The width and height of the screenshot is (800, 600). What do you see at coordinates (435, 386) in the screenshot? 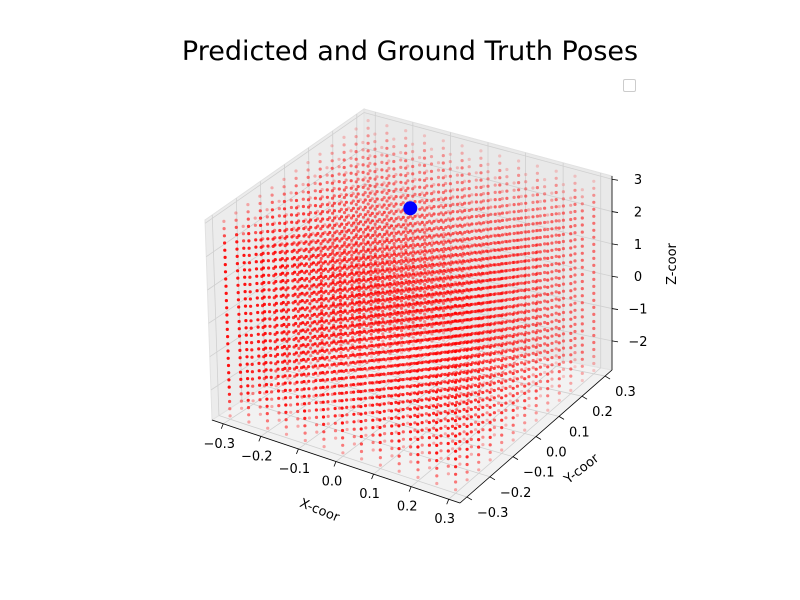
I see `y-grid-floor` at bounding box center [435, 386].